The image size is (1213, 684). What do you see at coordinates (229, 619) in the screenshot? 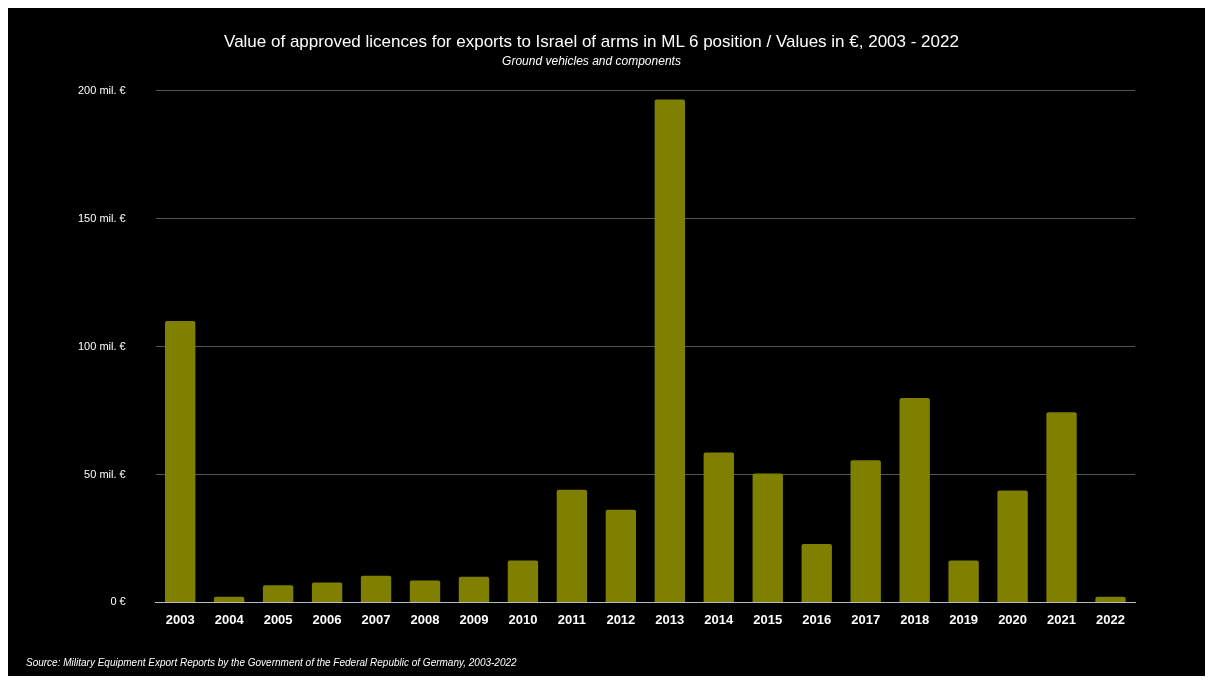
I see `x-tick-label: 2004` at bounding box center [229, 619].